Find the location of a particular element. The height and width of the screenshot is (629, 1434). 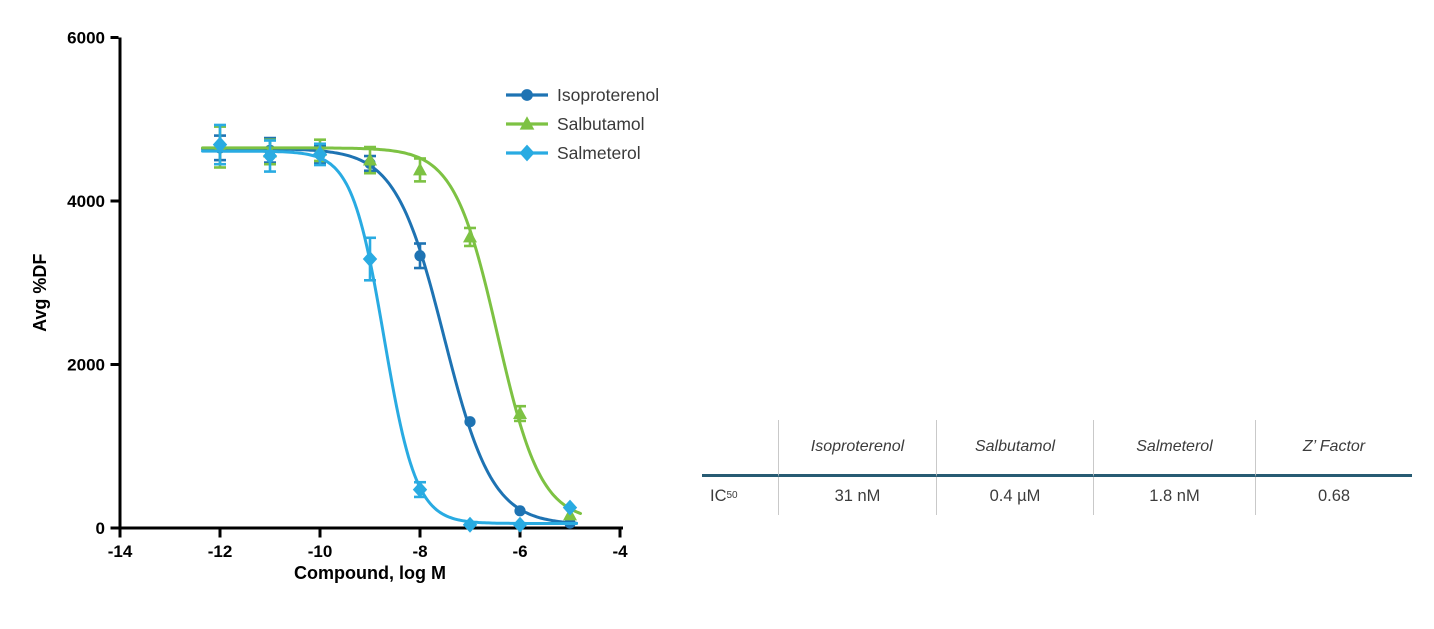

legend-item-salmeterol: Salmeterol is located at coordinates (573, 153).